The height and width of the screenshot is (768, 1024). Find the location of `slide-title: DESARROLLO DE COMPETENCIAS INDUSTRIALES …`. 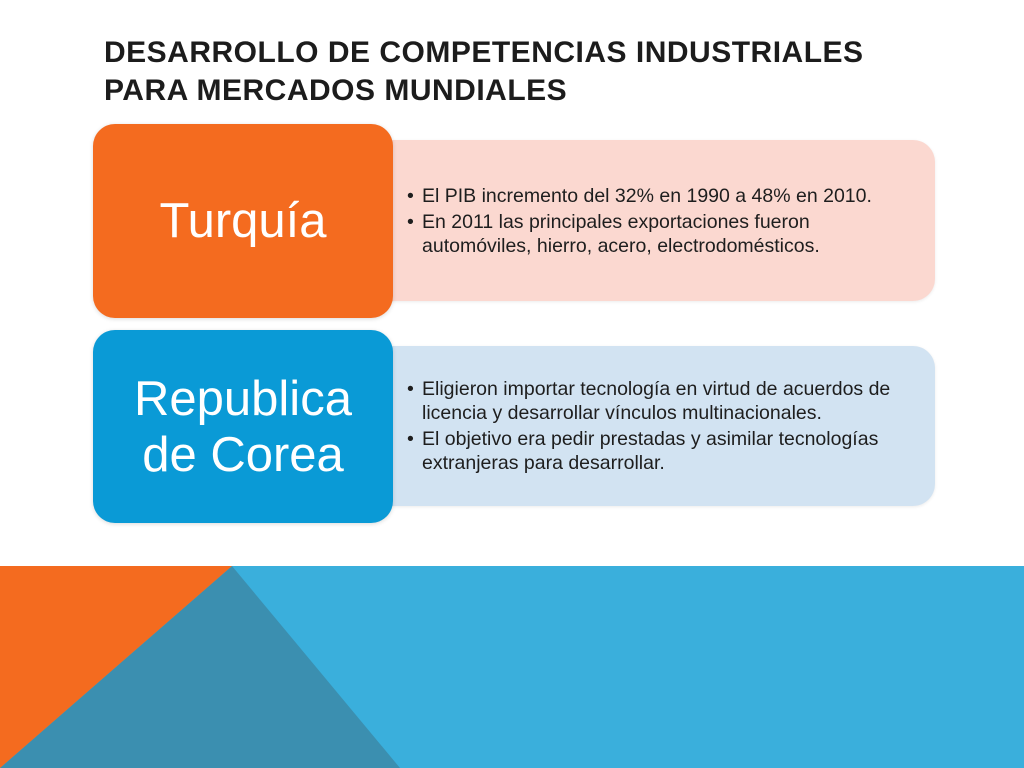

slide-title: DESARROLLO DE COMPETENCIAS INDUSTRIALES … is located at coordinates (514, 72).